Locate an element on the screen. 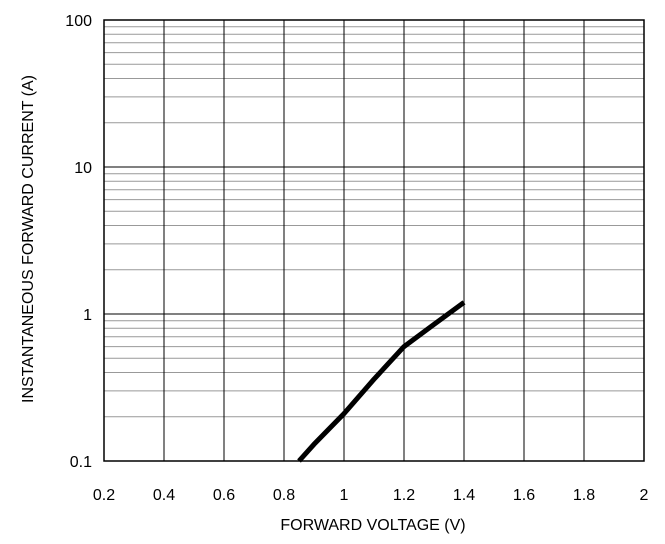  x-tick-labels: 0.2 0.4 0.6 0.8 1 1.2 1.4 1.6 1.8 2 is located at coordinates (371, 495).